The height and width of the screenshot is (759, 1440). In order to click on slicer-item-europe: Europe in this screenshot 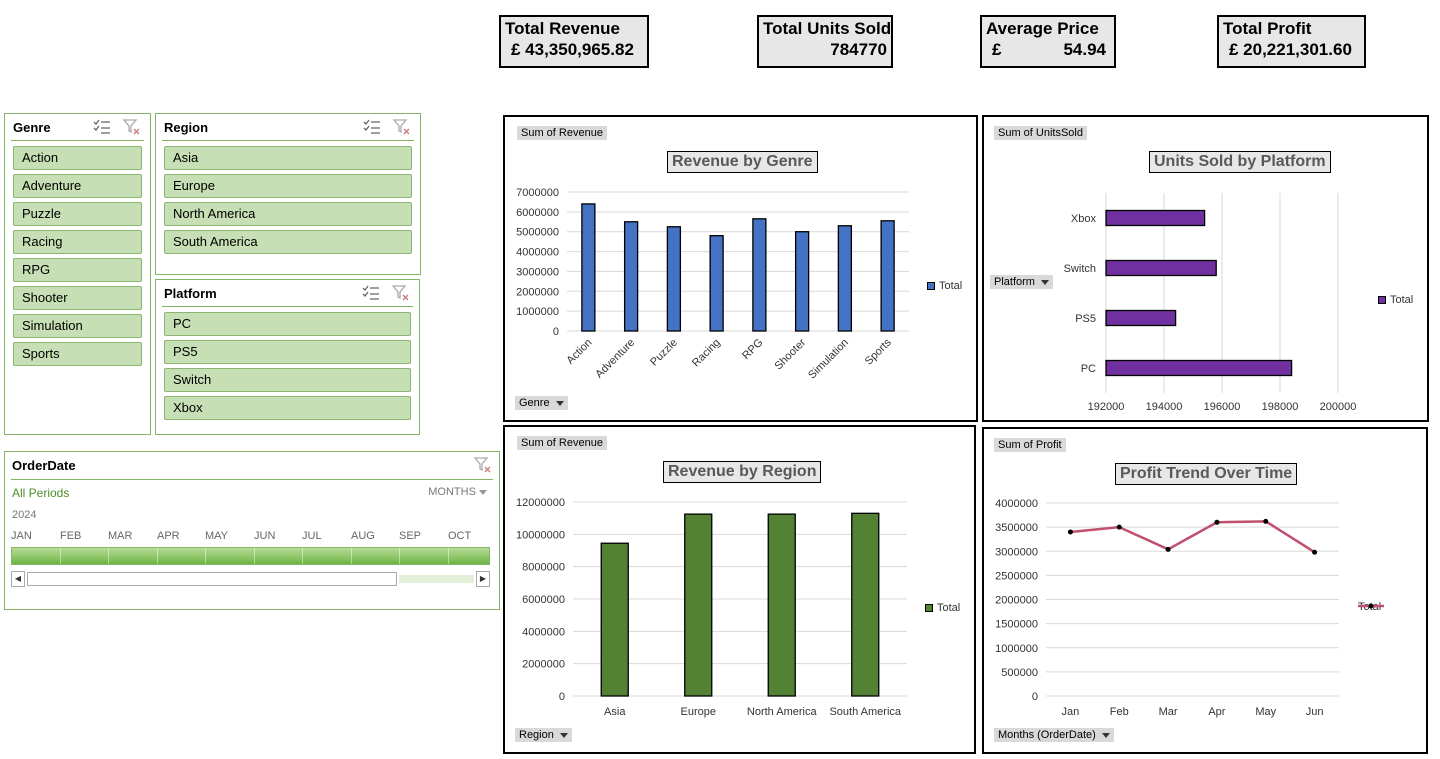, I will do `click(288, 186)`.